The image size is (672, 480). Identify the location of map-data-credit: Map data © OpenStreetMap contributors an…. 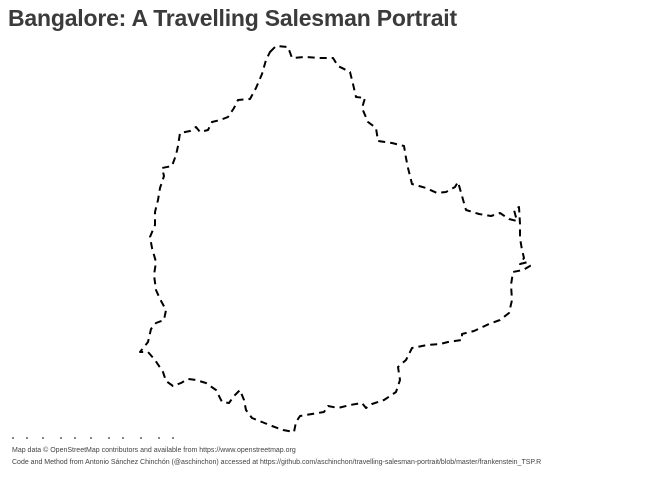
(154, 450).